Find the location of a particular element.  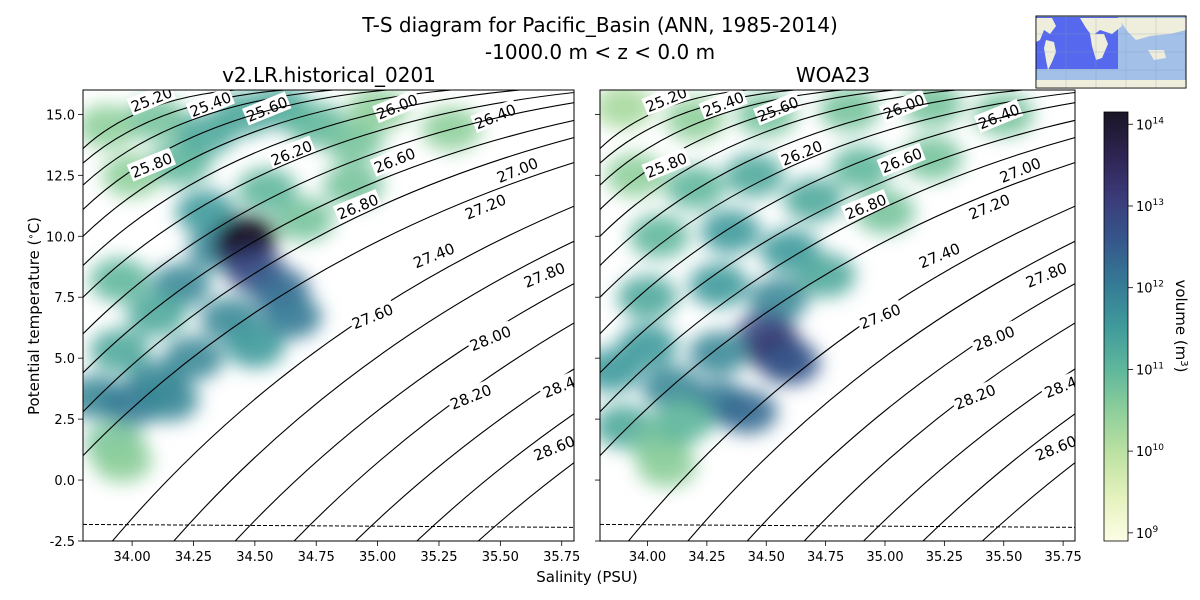

y-tick-label: 12.5 is located at coordinates (60, 176).